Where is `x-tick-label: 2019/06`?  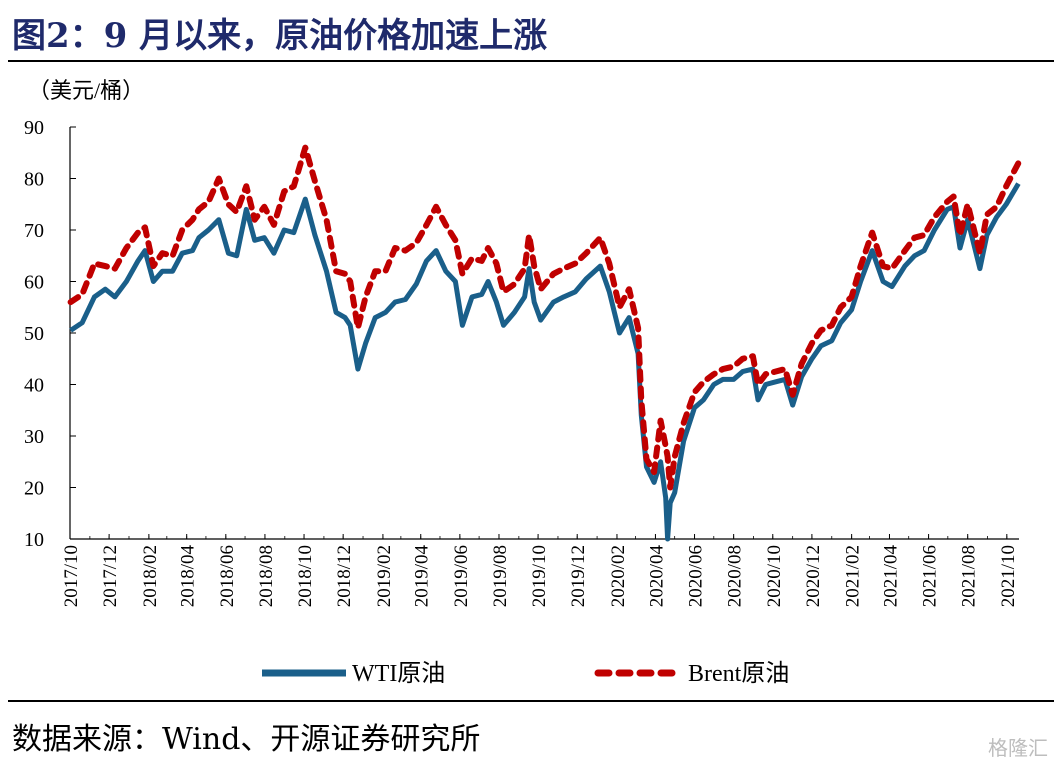 x-tick-label: 2019/06 is located at coordinates (461, 576).